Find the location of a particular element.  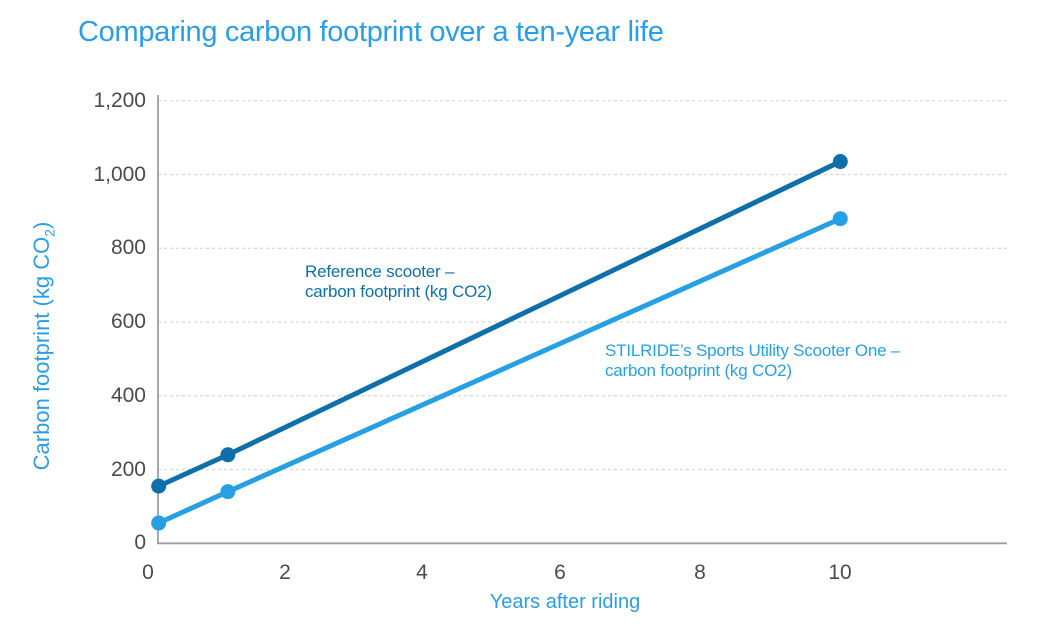

x-axis-title: Years after riding is located at coordinates (565, 602).